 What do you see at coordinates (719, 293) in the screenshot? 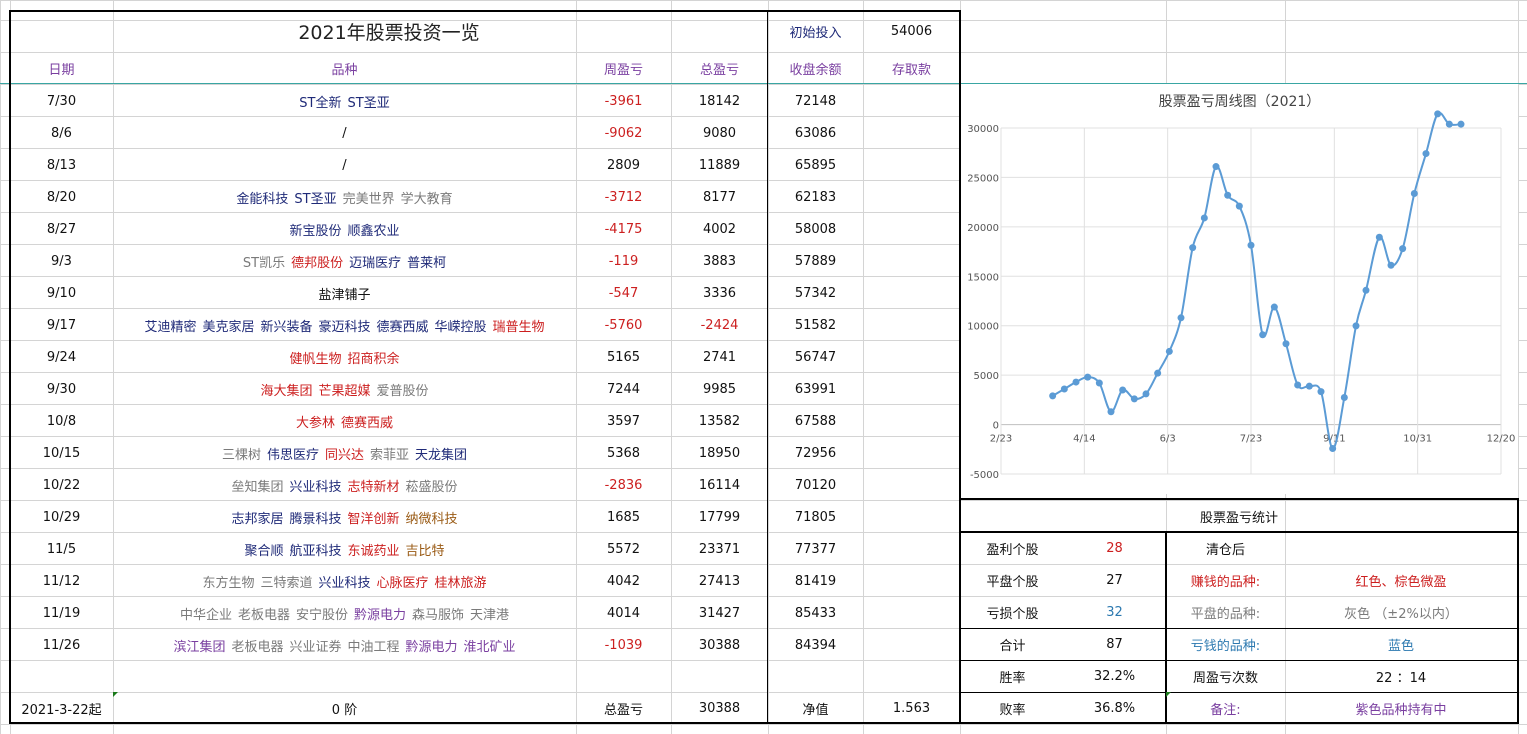
I see `row-total-pl: 3336` at bounding box center [719, 293].